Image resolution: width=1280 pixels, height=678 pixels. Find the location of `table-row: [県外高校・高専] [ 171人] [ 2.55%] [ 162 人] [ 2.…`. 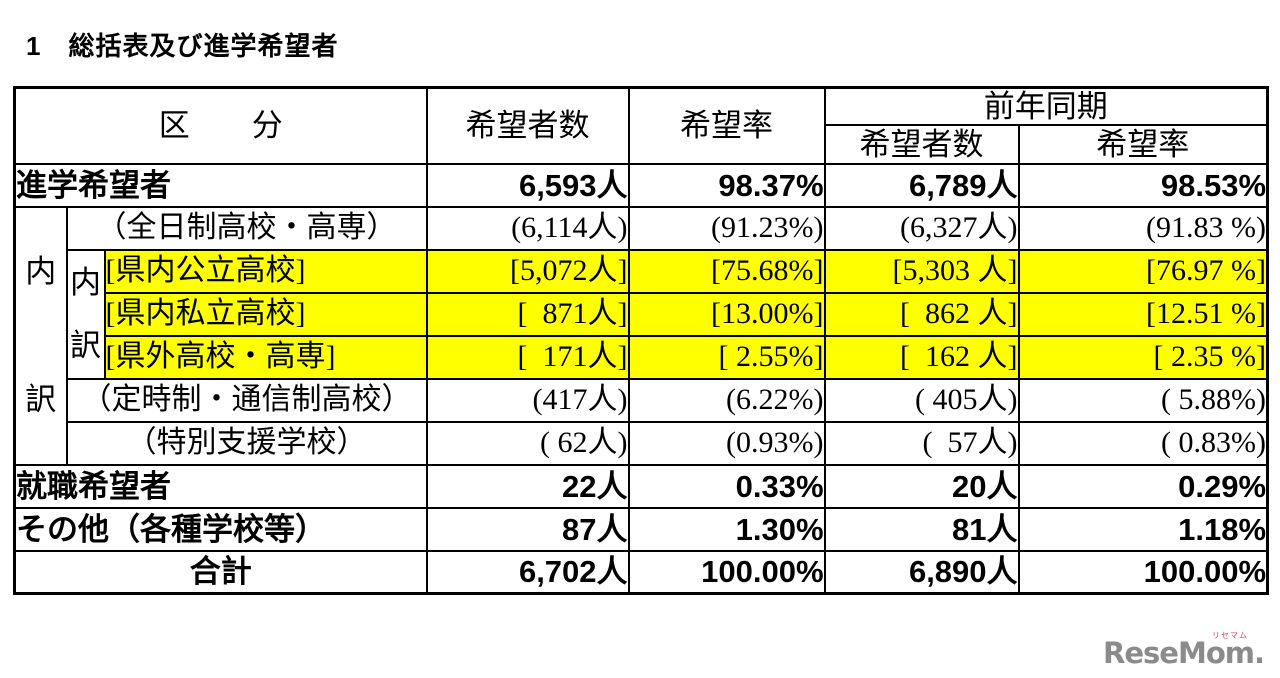

table-row: [県外高校・高専] [ 171人] [ 2.55%] [ 162 人] [ 2.… is located at coordinates (642, 357).